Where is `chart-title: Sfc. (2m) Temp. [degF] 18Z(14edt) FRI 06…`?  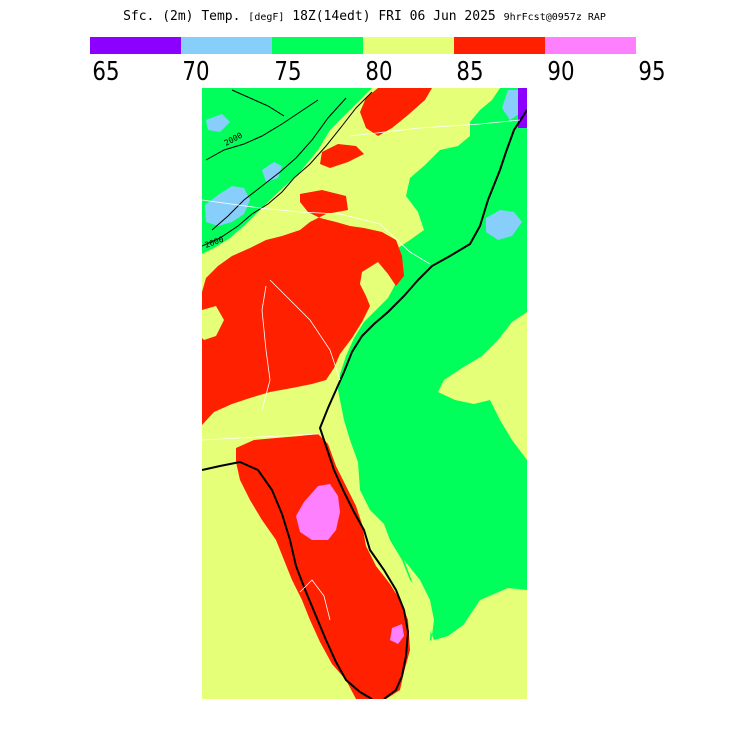 chart-title: Sfc. (2m) Temp. [degF] 18Z(14edt) FRI 06… is located at coordinates (364, 16).